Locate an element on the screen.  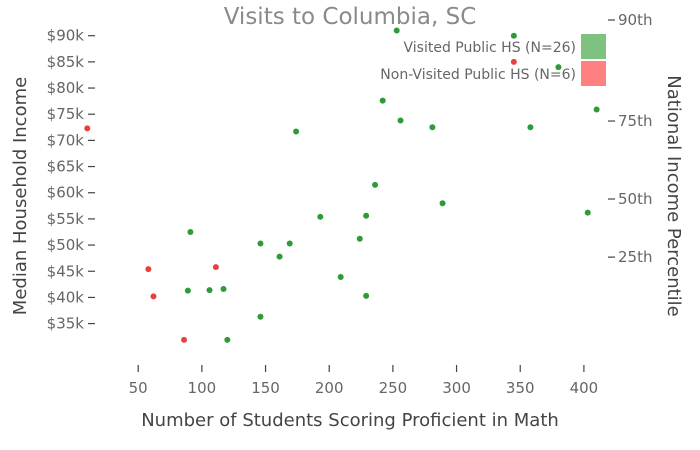
legend-item-non-visited: Non-Visited Public HS (N=6) is located at coordinates (493, 73).